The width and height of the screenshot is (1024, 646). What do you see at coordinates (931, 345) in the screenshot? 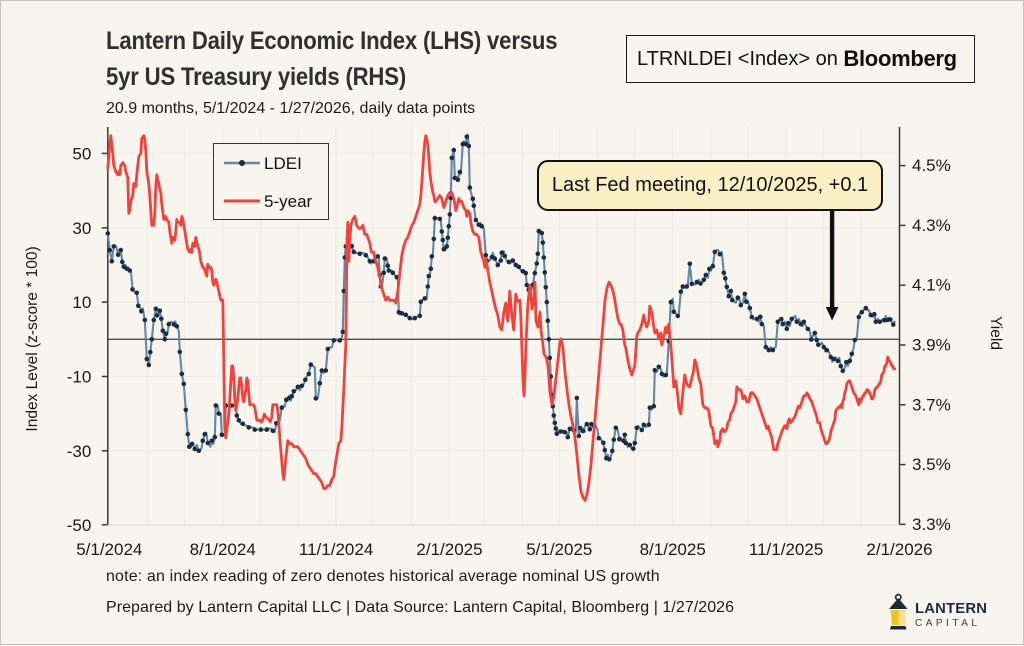
I see `svg-text: 3.9%` at bounding box center [931, 345].